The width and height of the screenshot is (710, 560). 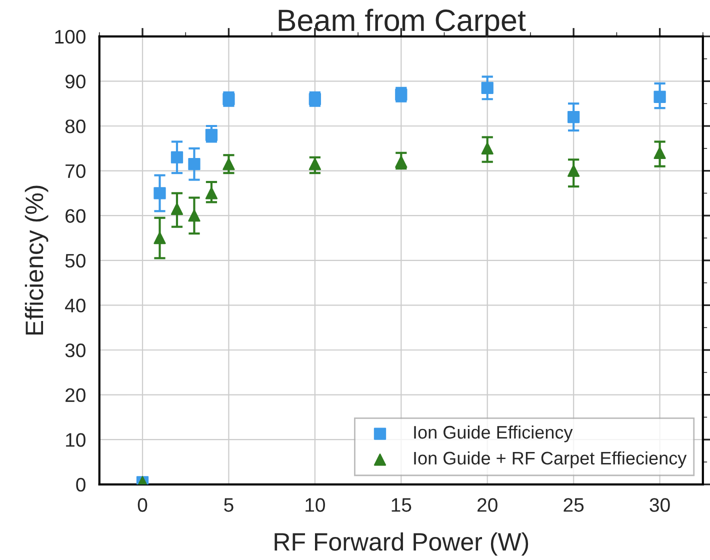 What do you see at coordinates (315, 505) in the screenshot?
I see `x-tick-label: 10` at bounding box center [315, 505].